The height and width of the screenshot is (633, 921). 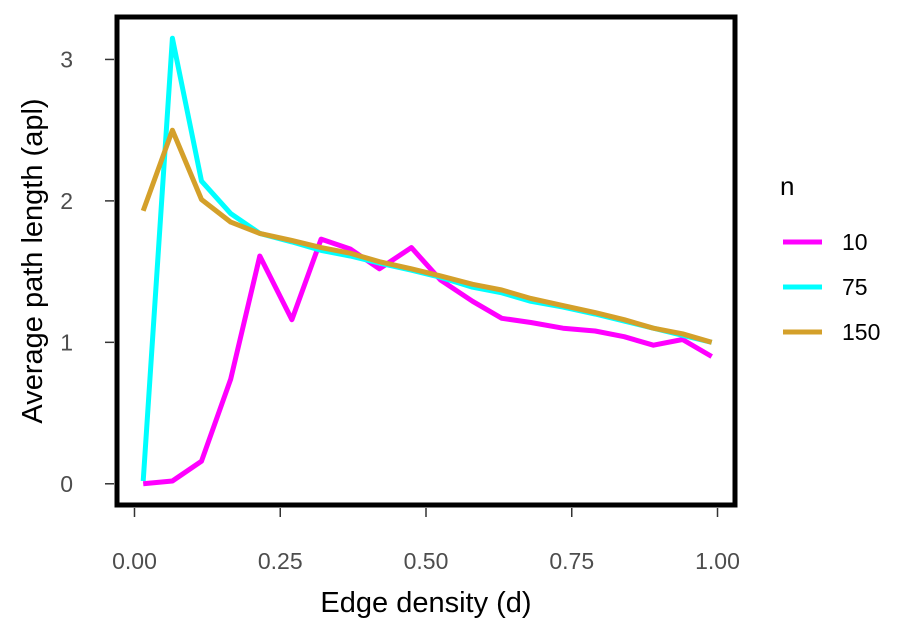 I want to click on x-tick-label: 0.75, so click(x=571, y=561).